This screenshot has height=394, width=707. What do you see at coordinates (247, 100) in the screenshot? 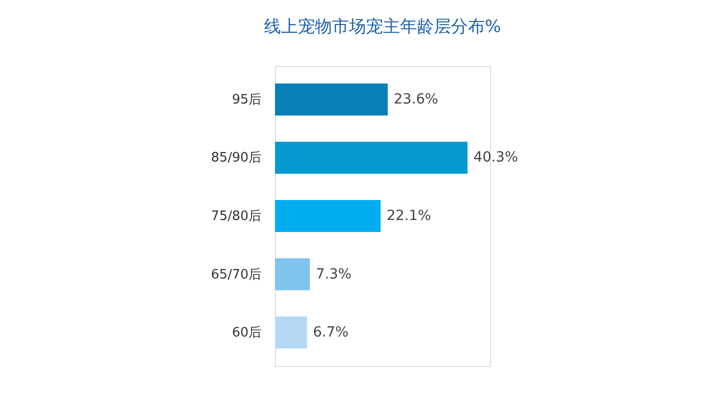
I see `y-tick-label: 95后` at bounding box center [247, 100].